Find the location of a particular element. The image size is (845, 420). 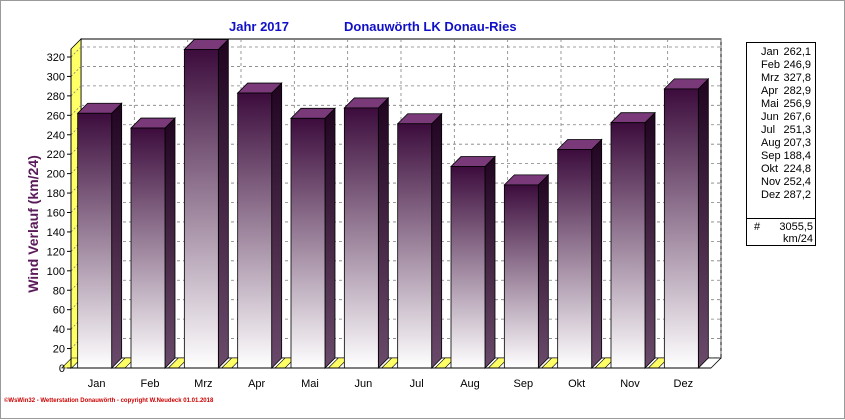

x-tick-label: Jun is located at coordinates (363, 384).